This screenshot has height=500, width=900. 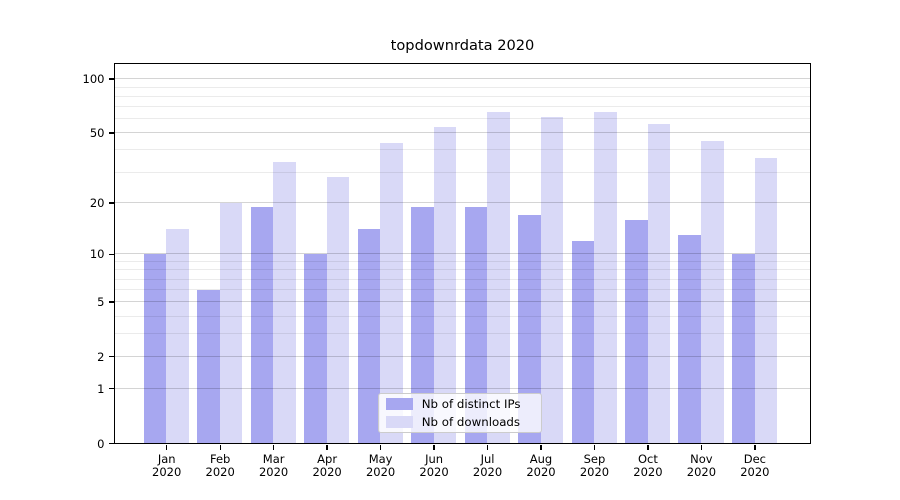 I want to click on bar-ips-sep, so click(x=583, y=342).